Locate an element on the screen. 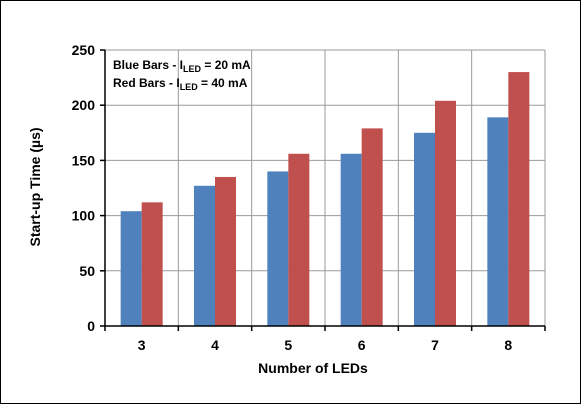  x-tick-label: 8 is located at coordinates (508, 345).